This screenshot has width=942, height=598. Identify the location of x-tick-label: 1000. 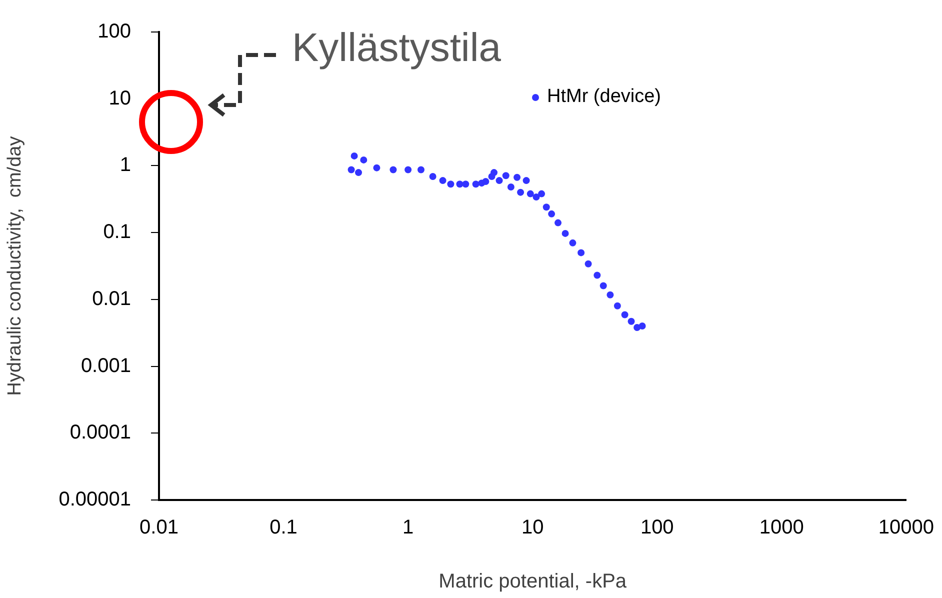
(781, 527).